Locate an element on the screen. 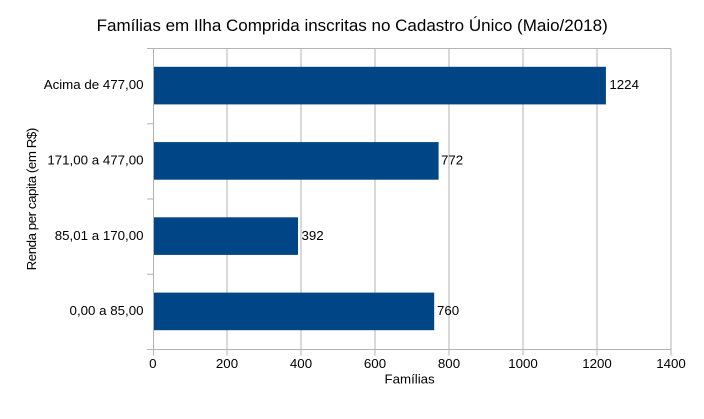 This screenshot has height=419, width=704. svg-text: Acima de 477,00 is located at coordinates (94, 84).